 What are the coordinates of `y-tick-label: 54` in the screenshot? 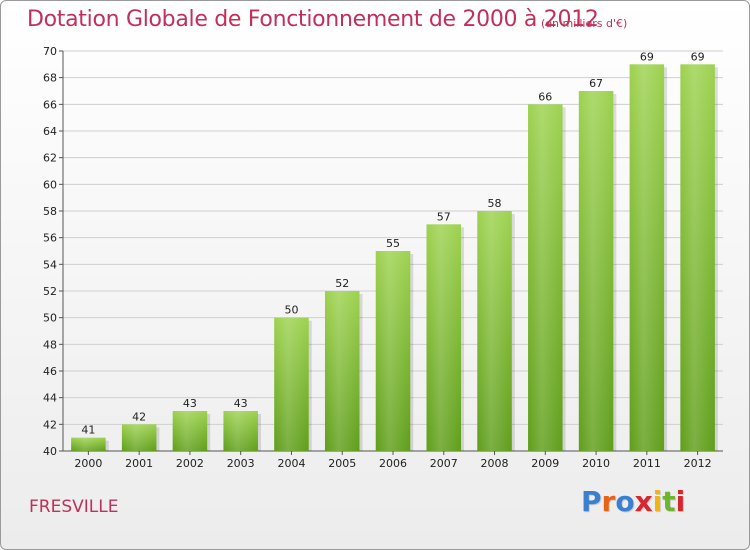 It's located at (50, 264).